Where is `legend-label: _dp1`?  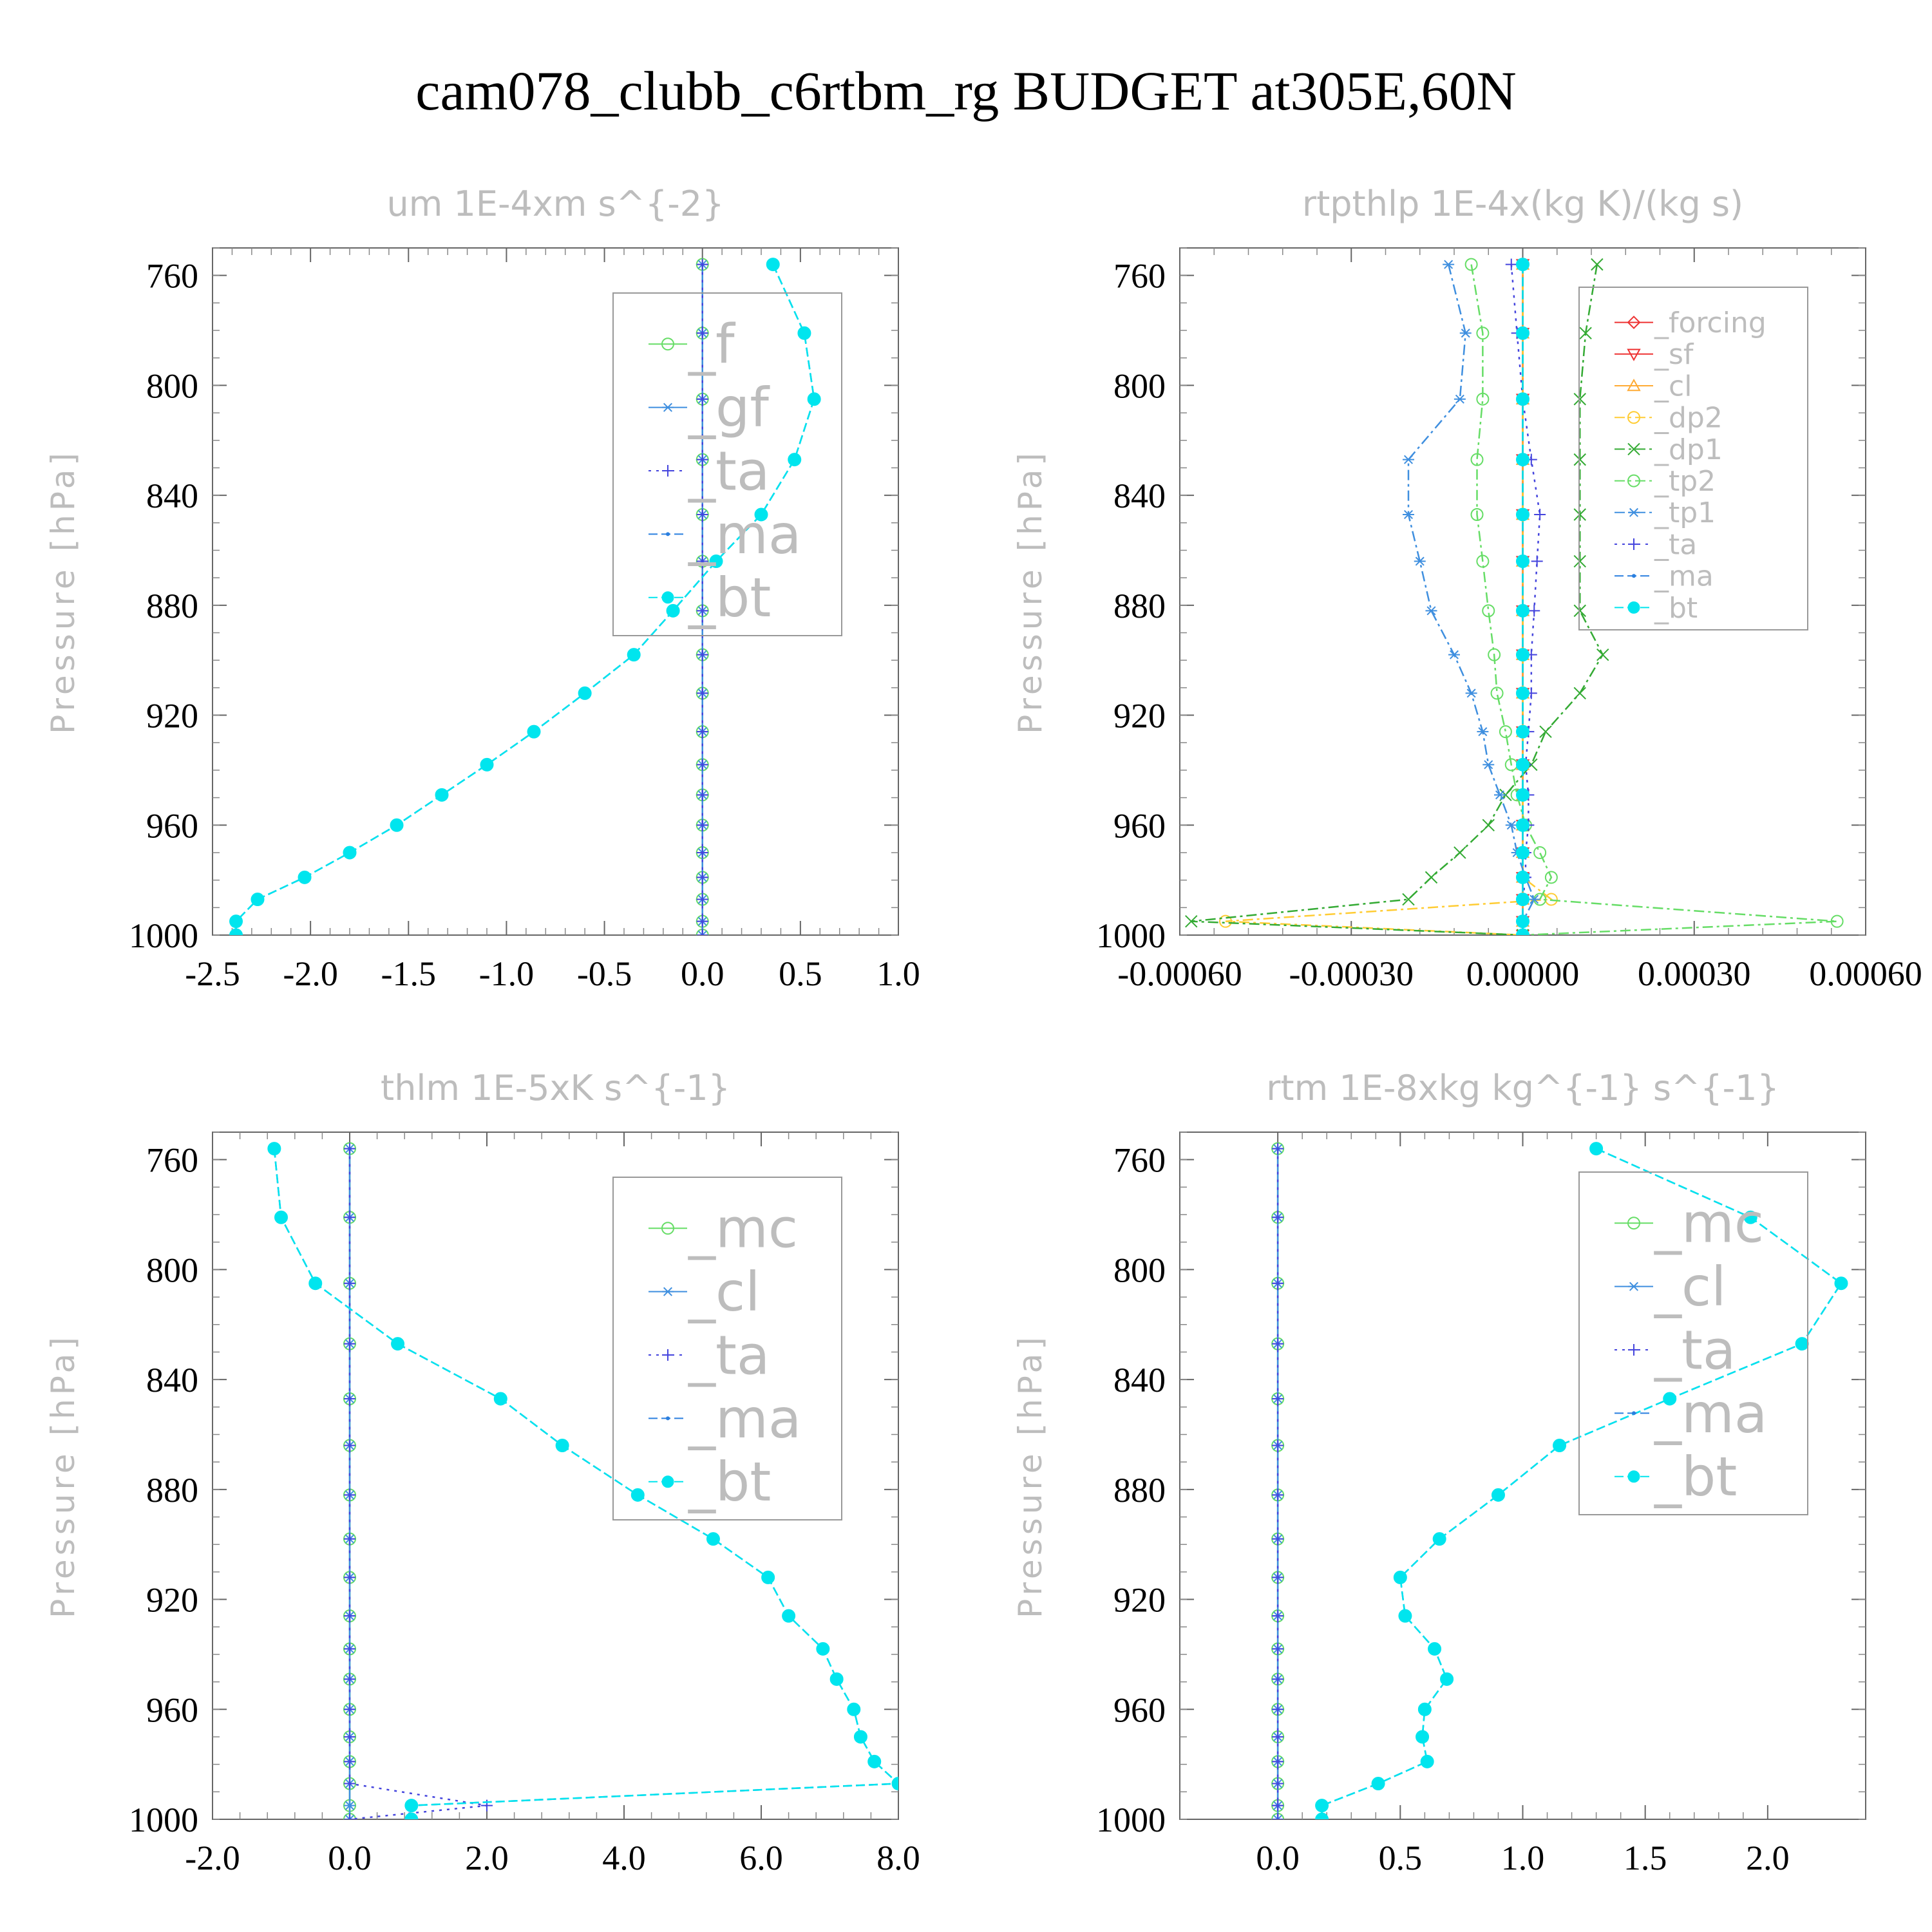 legend-label: _dp1 is located at coordinates (1688, 449).